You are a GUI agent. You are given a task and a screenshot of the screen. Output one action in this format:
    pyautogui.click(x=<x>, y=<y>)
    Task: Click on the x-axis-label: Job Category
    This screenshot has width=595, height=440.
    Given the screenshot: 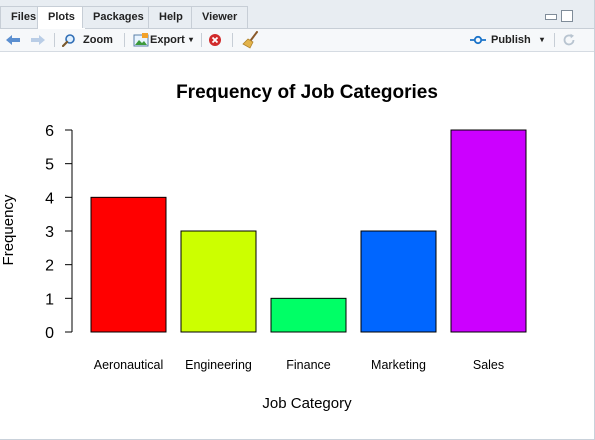 What is the action you would take?
    pyautogui.click(x=307, y=403)
    